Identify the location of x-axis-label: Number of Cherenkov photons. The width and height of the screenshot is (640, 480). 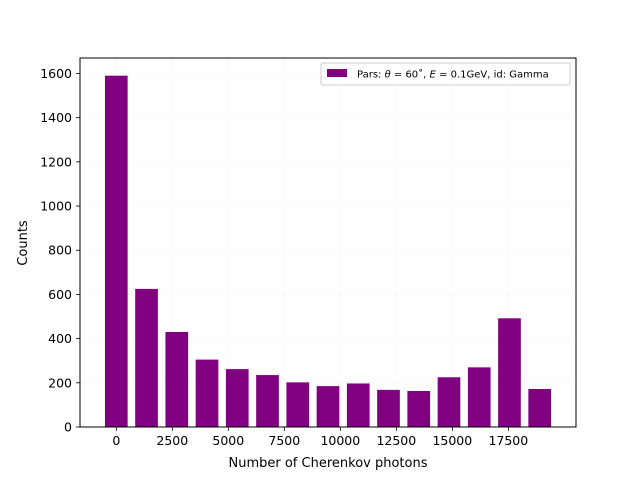
(328, 463).